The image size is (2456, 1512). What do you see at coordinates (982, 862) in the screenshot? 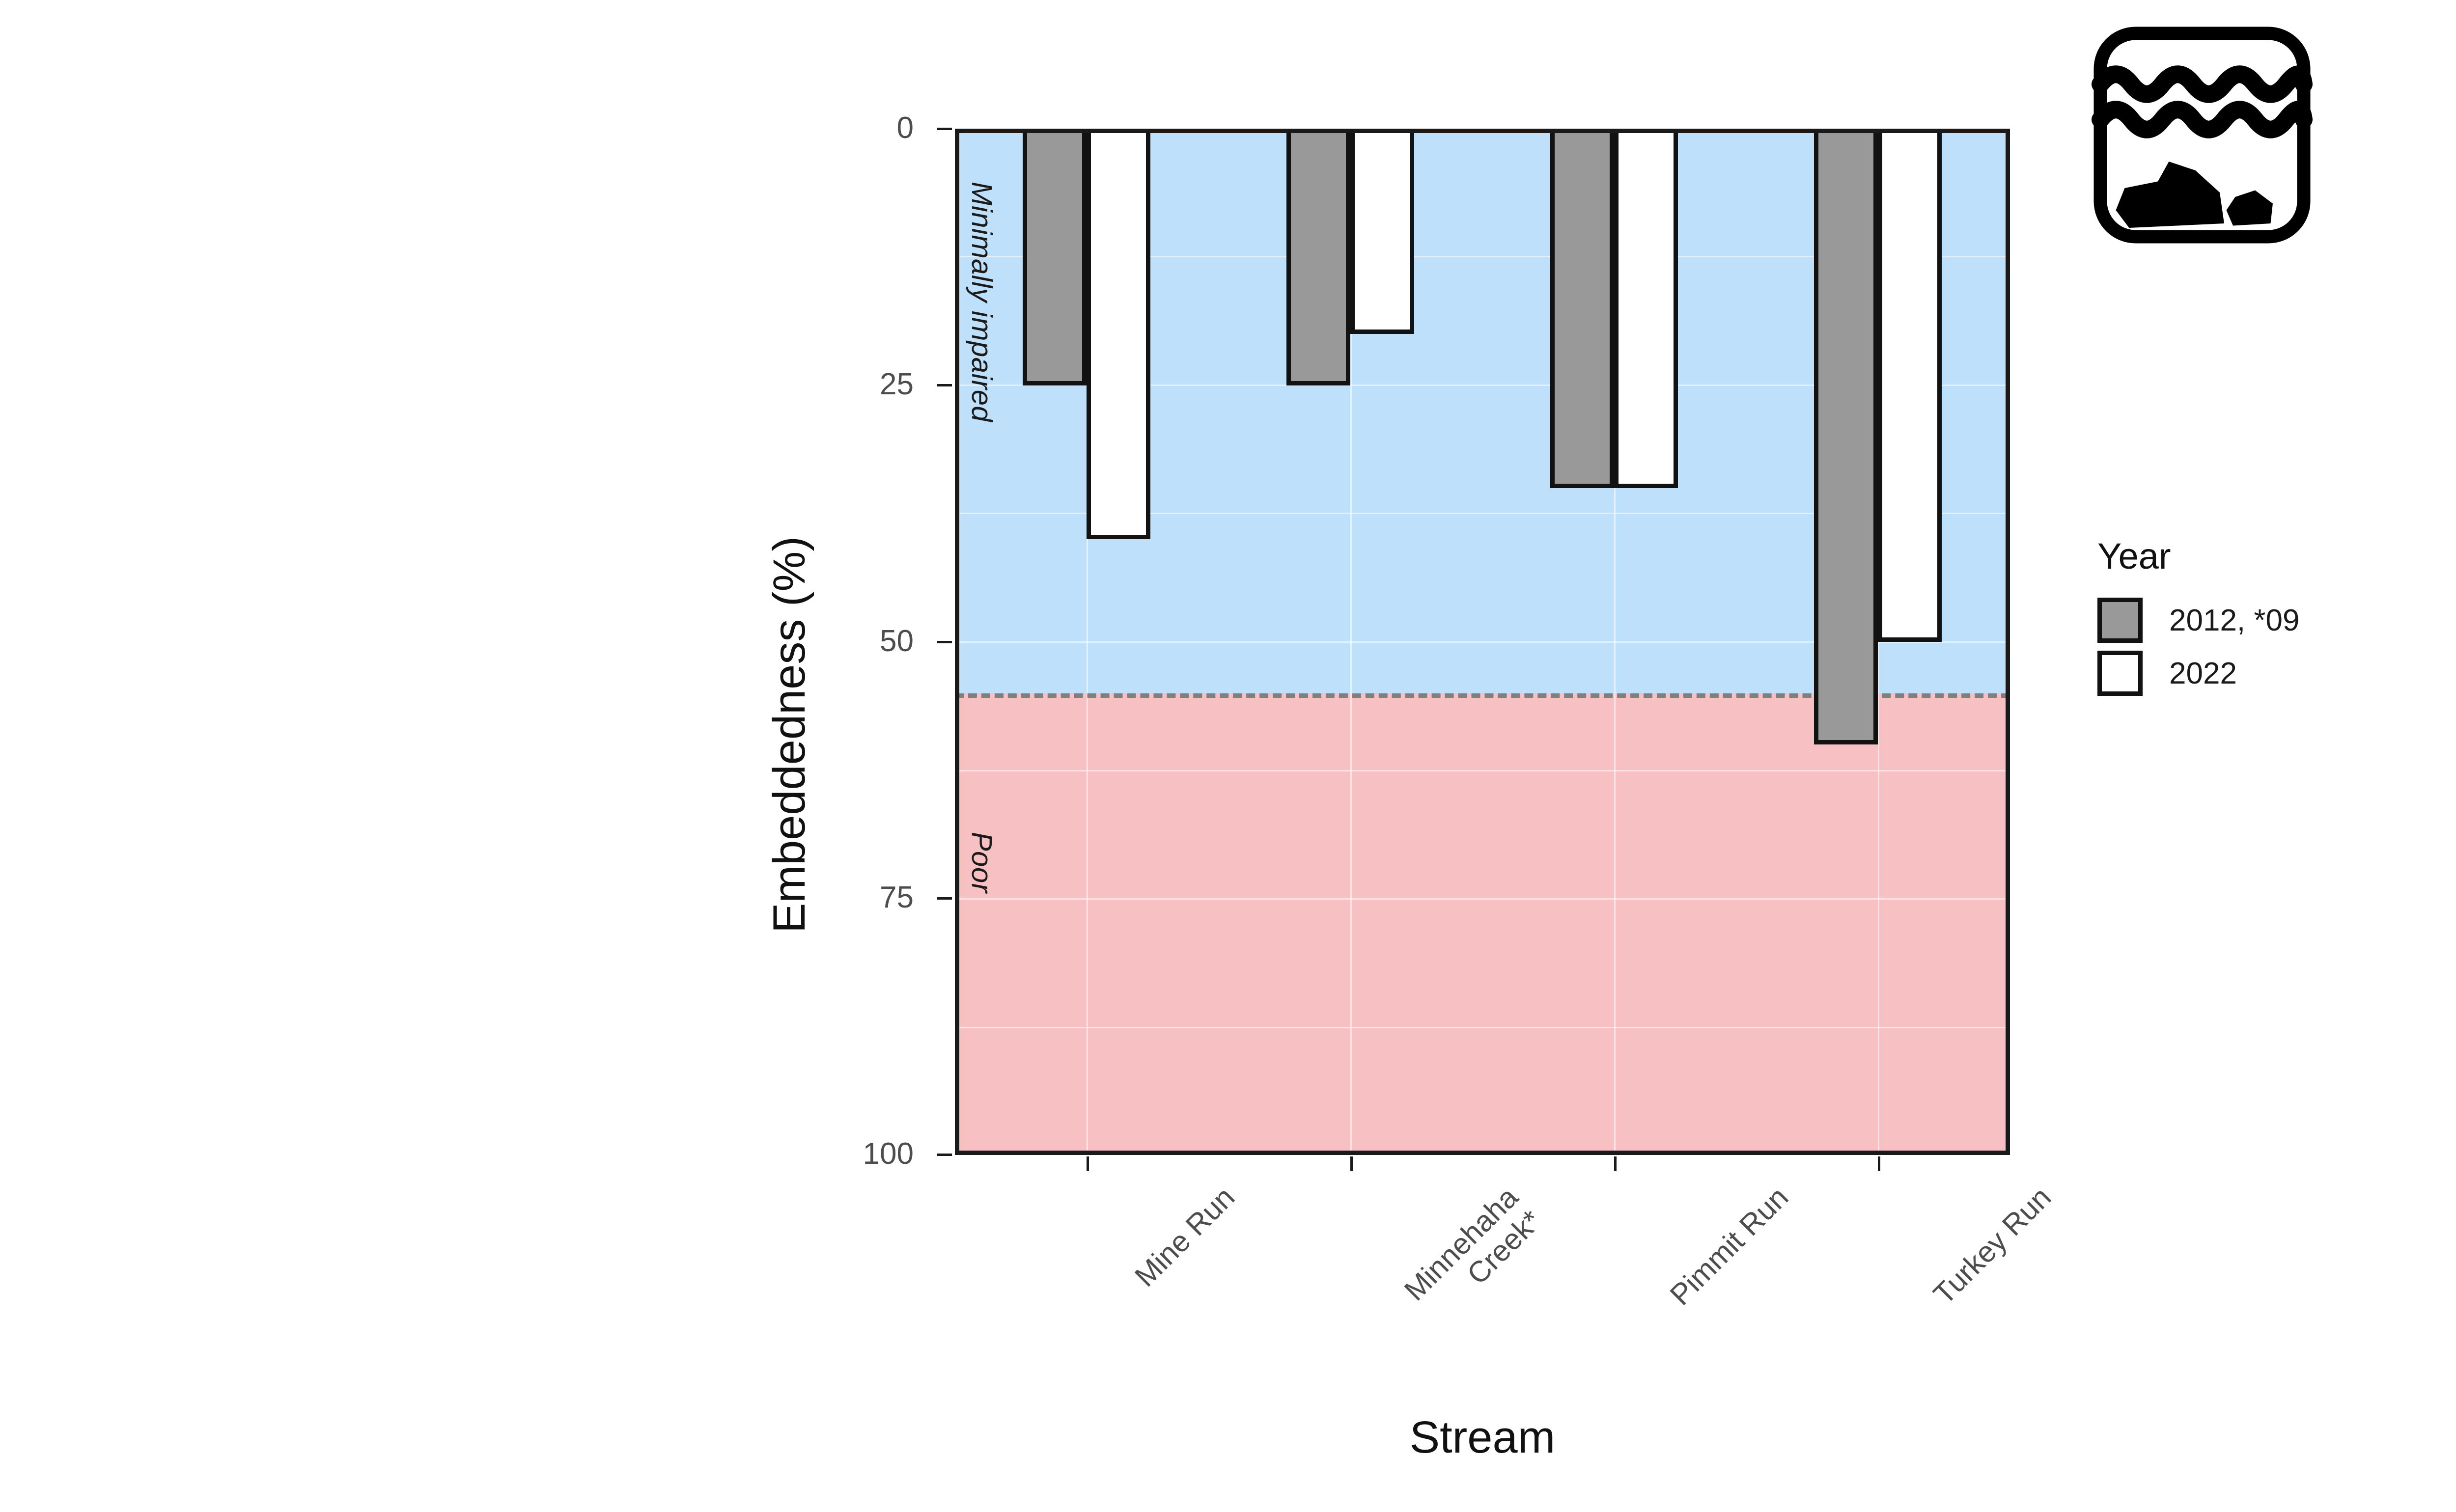
I see `region-label-poor: Poor` at bounding box center [982, 862].